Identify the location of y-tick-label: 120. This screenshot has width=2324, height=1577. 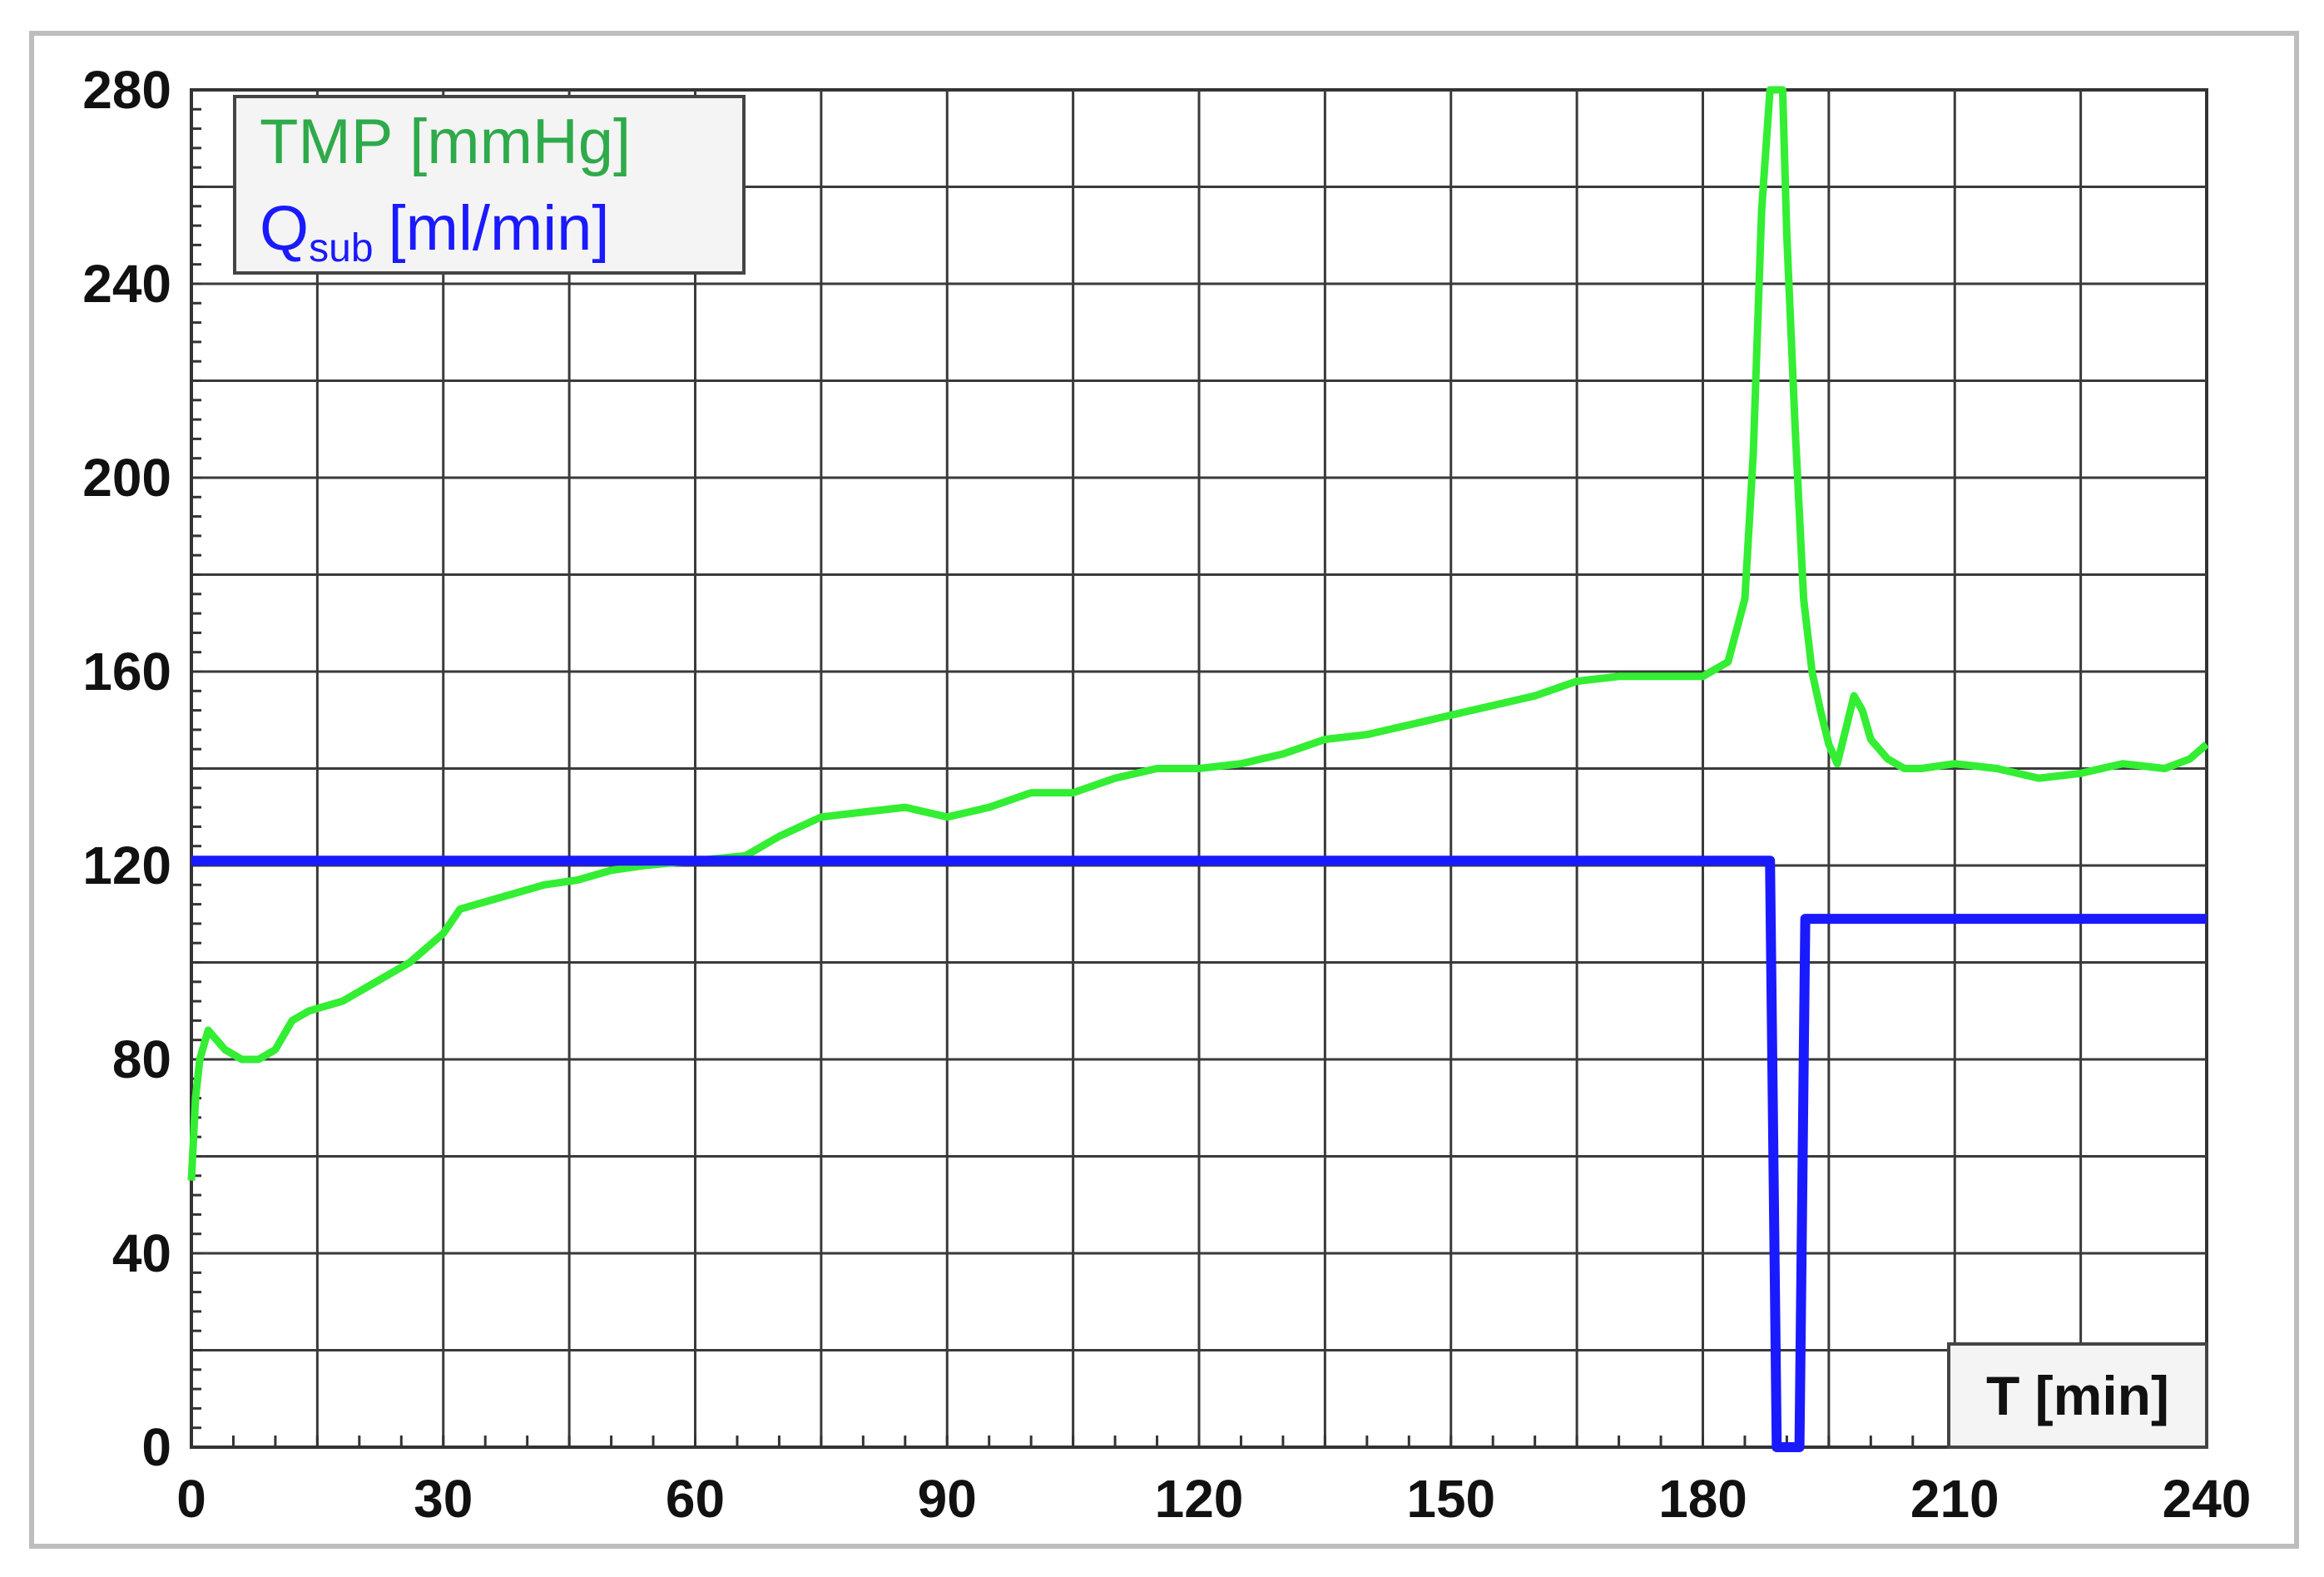
(126, 865).